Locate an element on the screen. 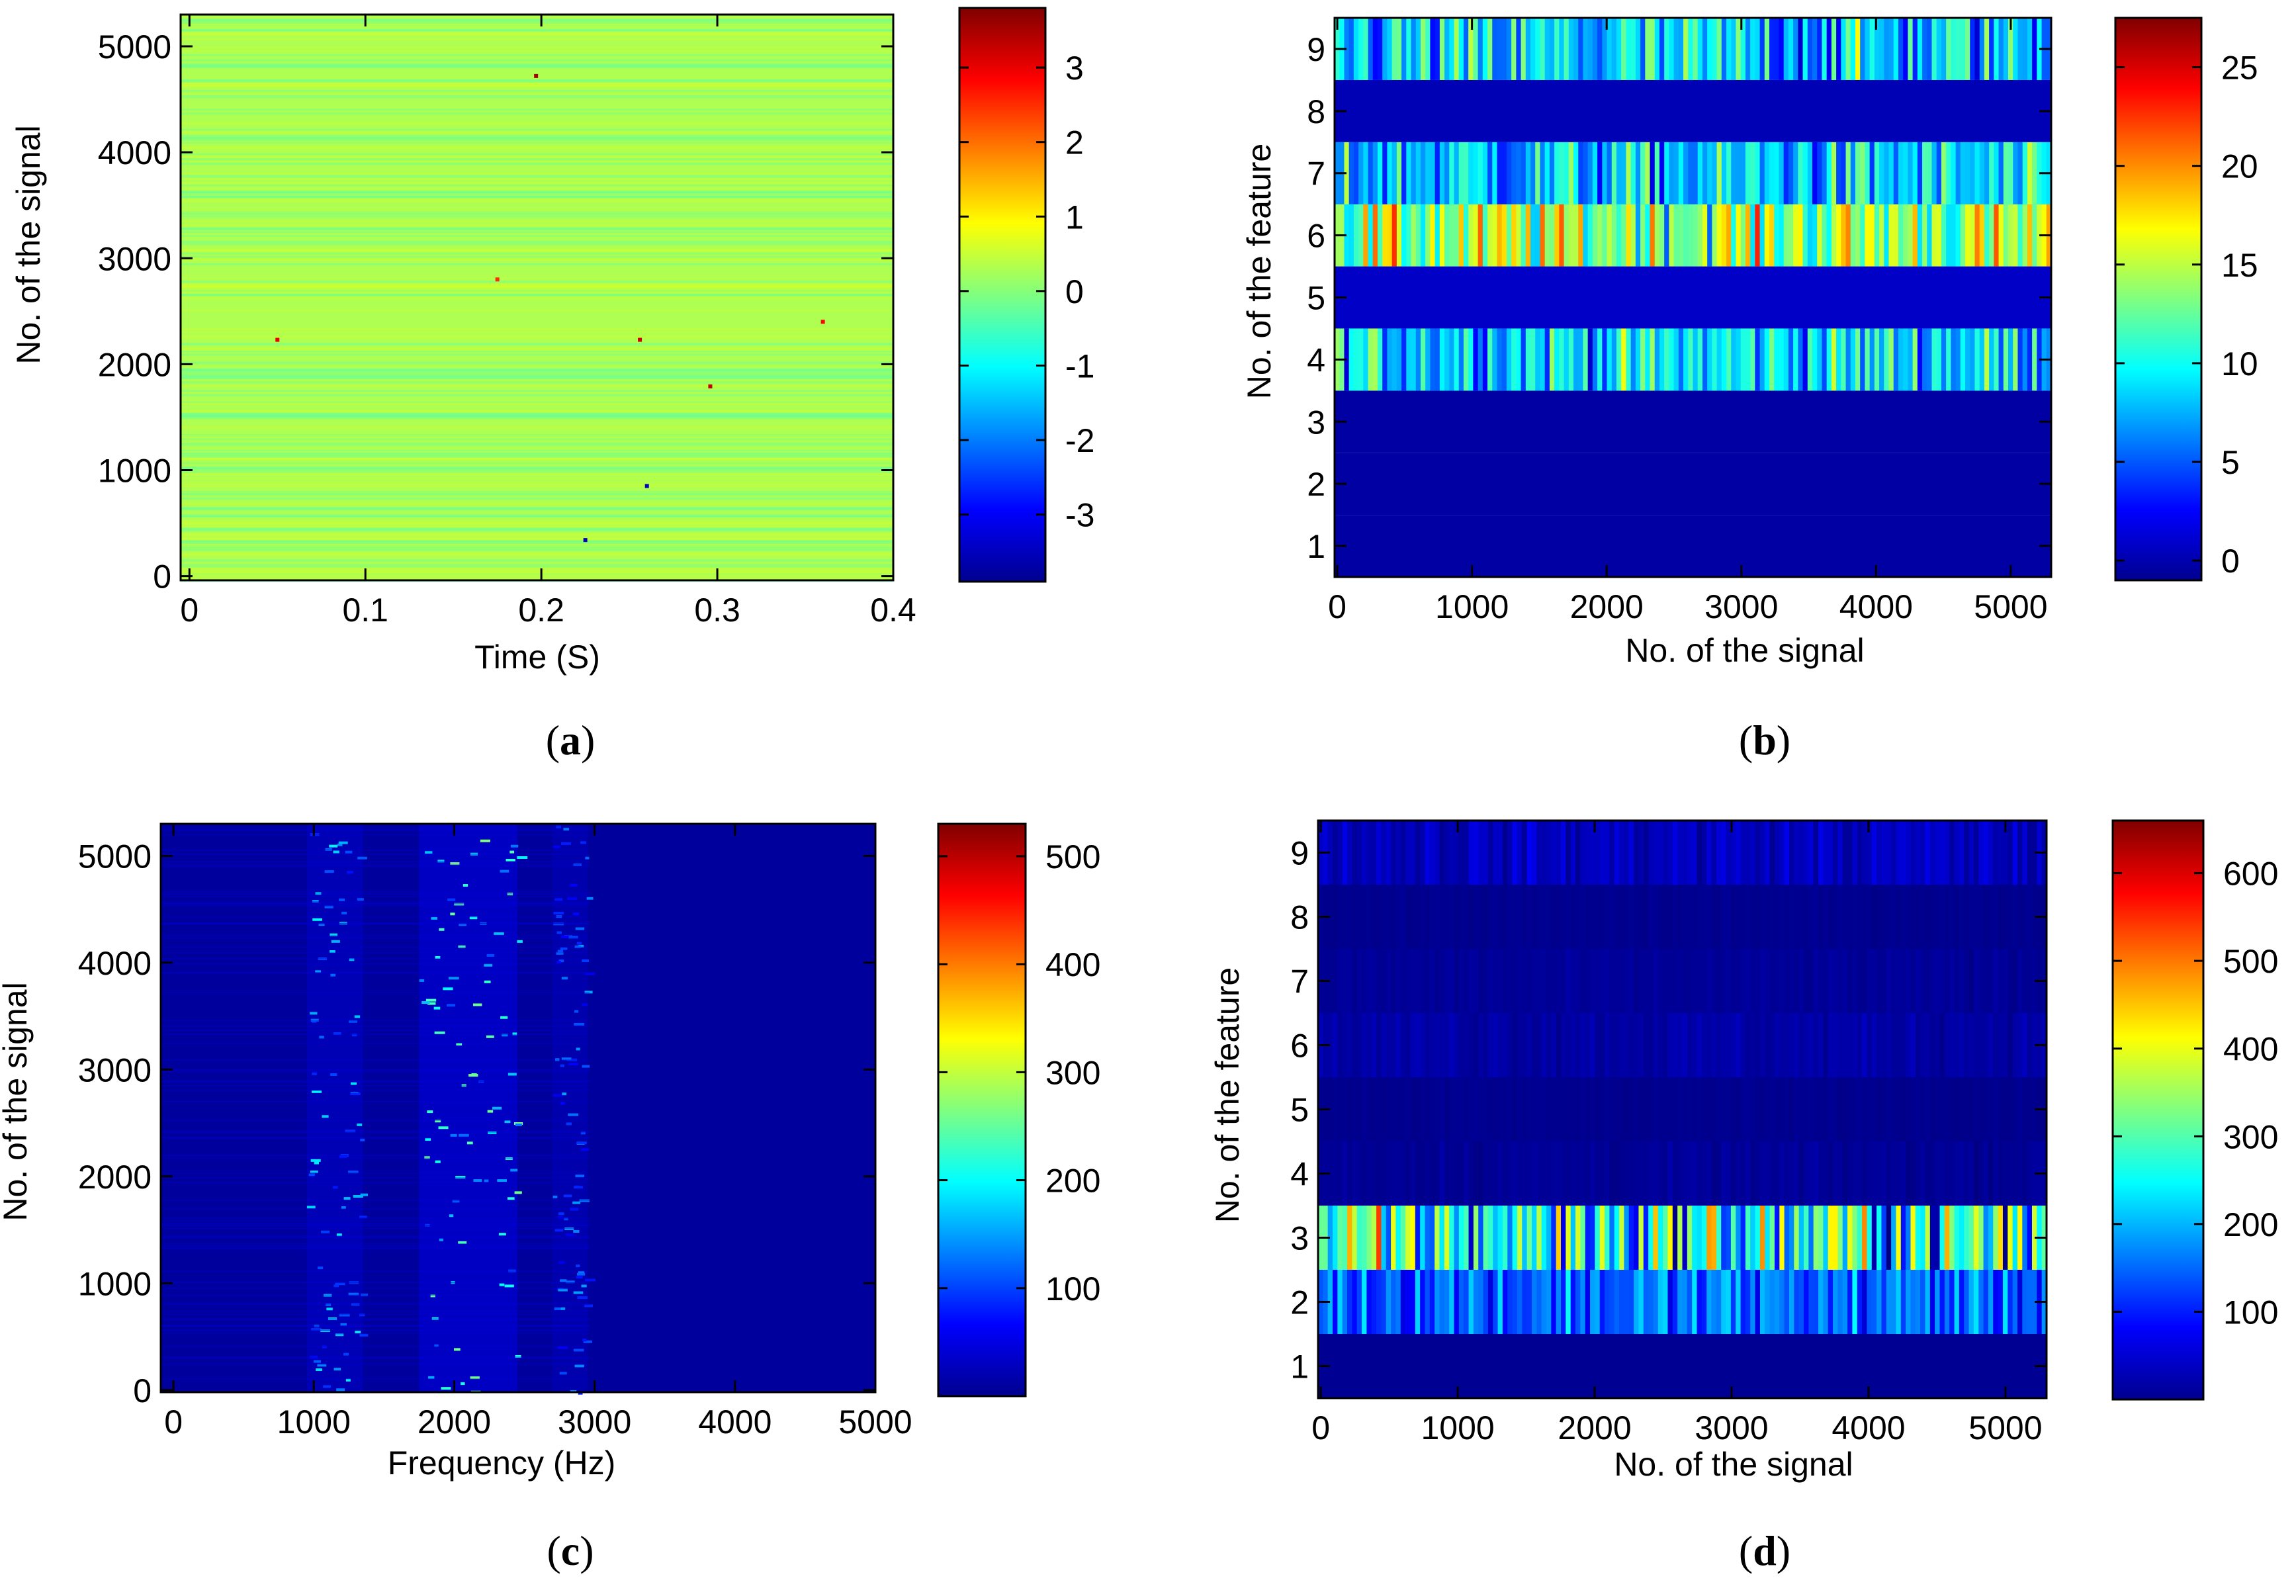 The height and width of the screenshot is (1596, 2296). colorbar-tick-label: 300 is located at coordinates (1072, 1072).